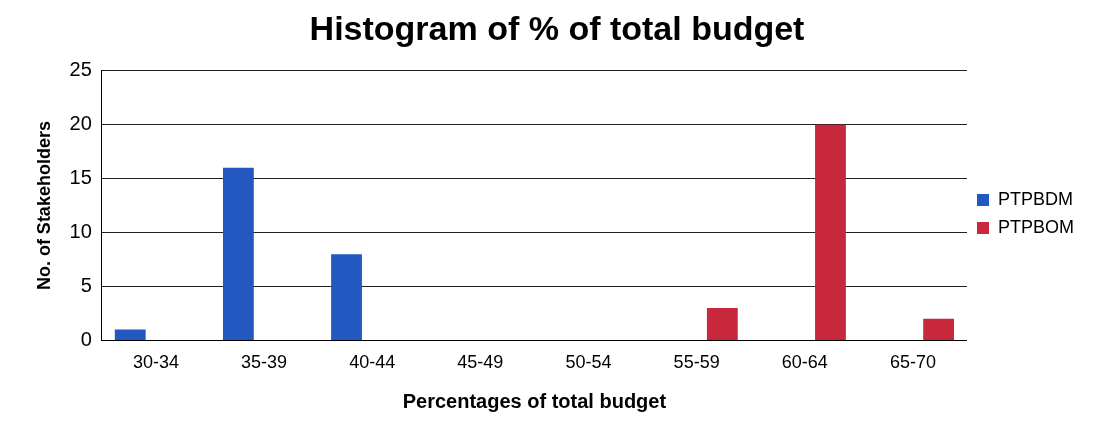 This screenshot has width=1104, height=428. What do you see at coordinates (86, 285) in the screenshot?
I see `y-tick-label: 5` at bounding box center [86, 285].